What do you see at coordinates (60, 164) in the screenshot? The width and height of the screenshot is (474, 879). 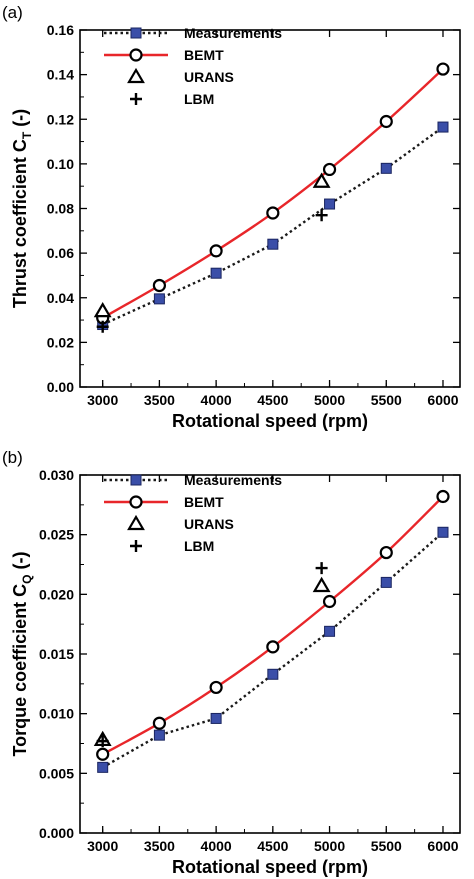 I see `y-tick-label: 0.10` at bounding box center [60, 164].